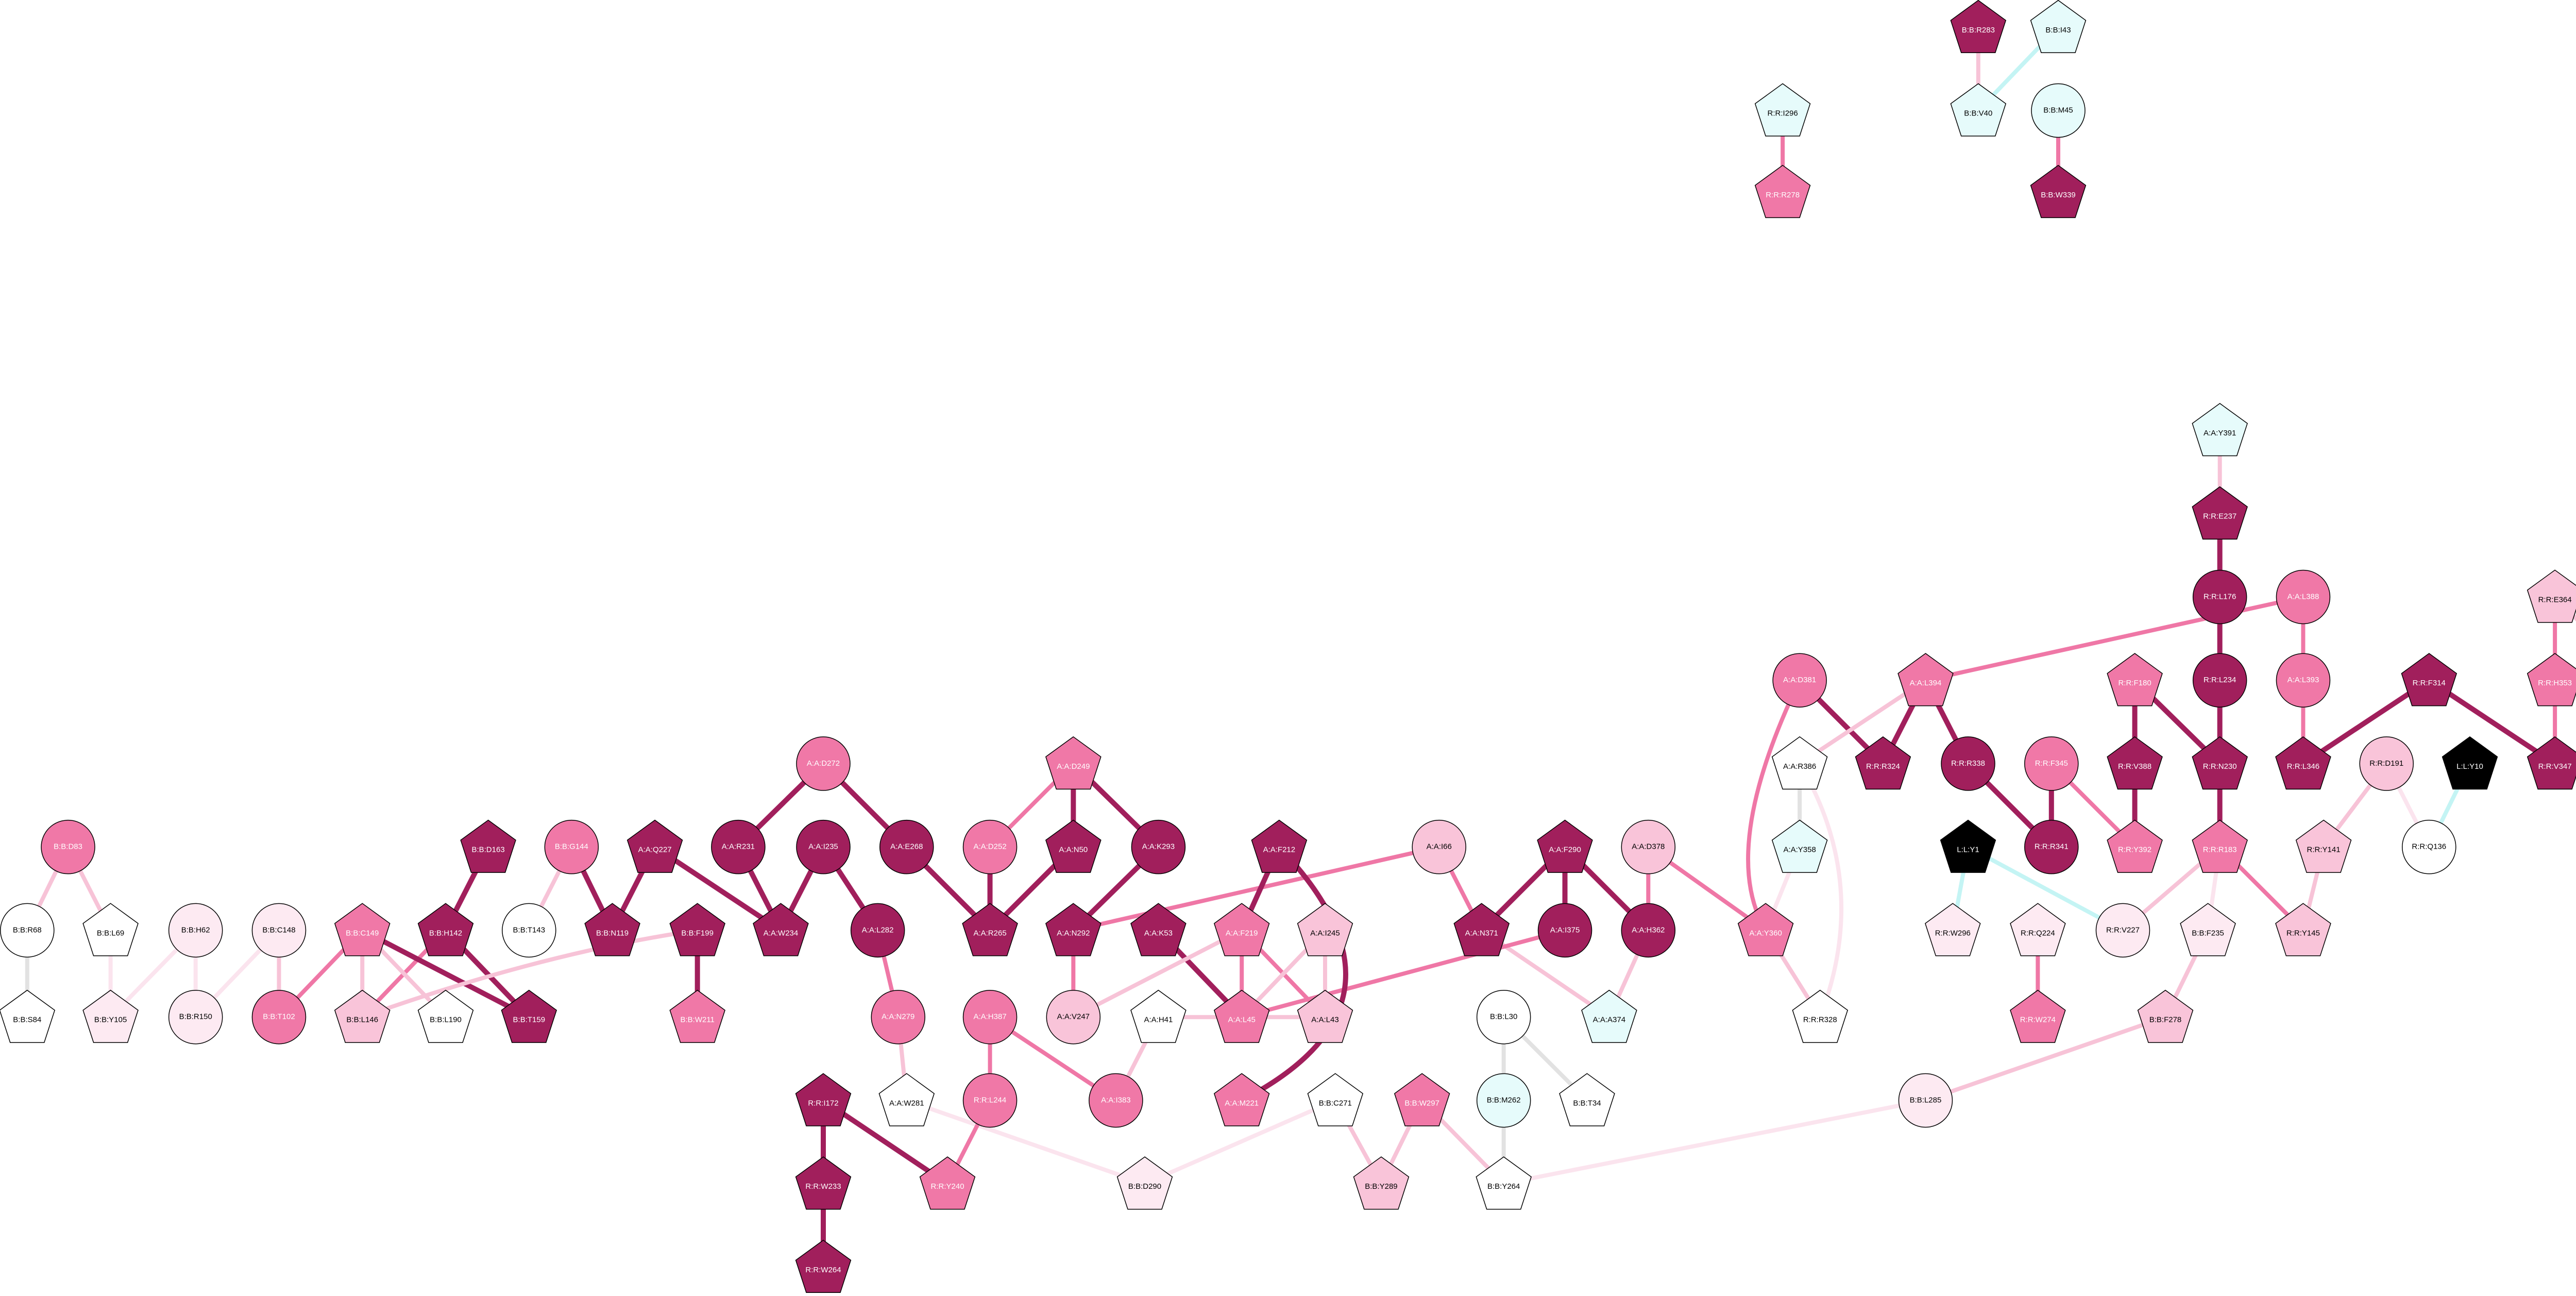  What do you see at coordinates (1587, 1100) in the screenshot?
I see `node: B:B:T34` at bounding box center [1587, 1100].